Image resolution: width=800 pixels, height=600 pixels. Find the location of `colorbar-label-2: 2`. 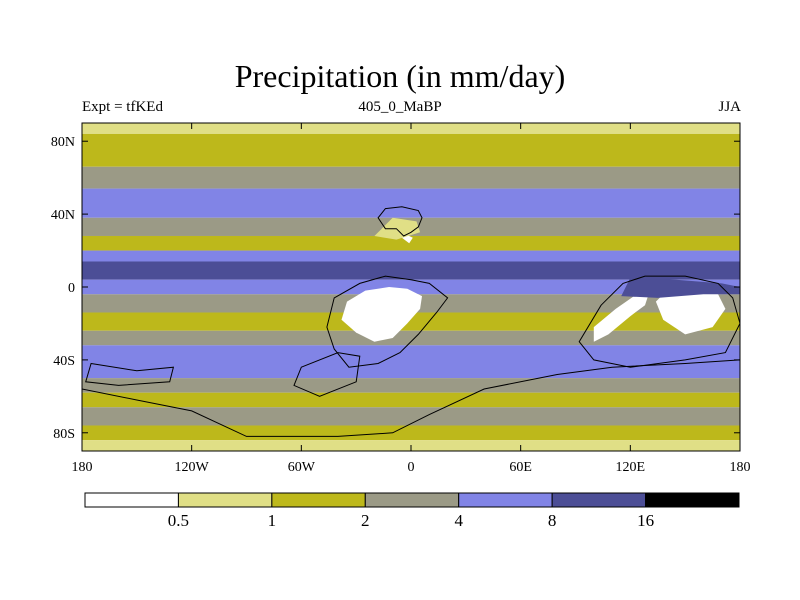

colorbar-label-2: 2 is located at coordinates (365, 520).